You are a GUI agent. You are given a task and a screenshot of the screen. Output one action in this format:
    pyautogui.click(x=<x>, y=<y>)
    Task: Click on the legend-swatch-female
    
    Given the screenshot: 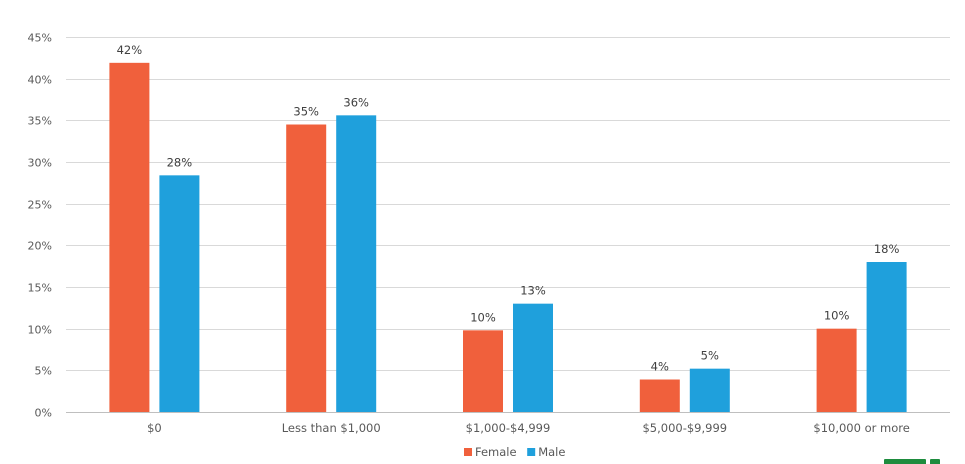 What is the action you would take?
    pyautogui.click(x=468, y=452)
    